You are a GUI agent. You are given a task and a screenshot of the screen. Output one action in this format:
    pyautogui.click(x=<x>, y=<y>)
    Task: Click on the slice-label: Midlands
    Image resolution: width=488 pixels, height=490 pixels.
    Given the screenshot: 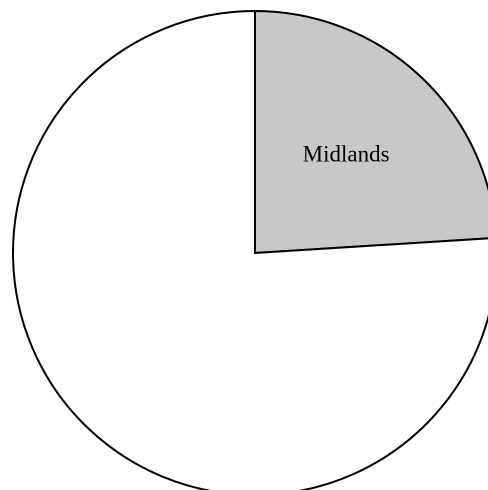 What is the action you would take?
    pyautogui.click(x=346, y=153)
    